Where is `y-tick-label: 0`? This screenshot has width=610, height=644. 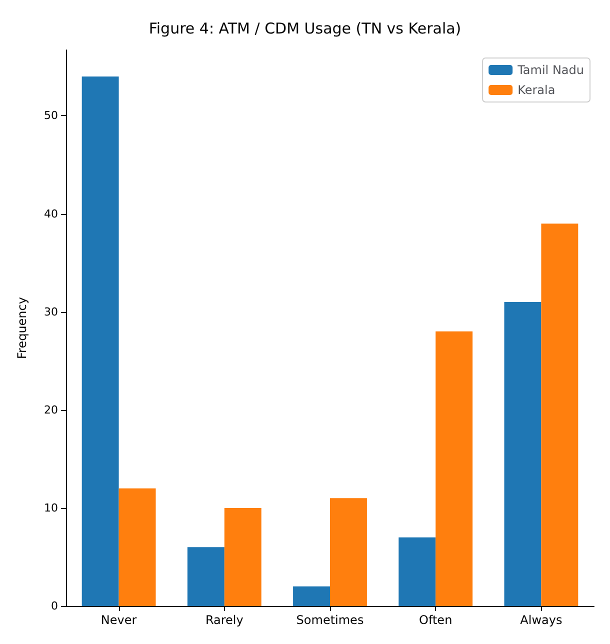 y-tick-label: 0 is located at coordinates (54, 606).